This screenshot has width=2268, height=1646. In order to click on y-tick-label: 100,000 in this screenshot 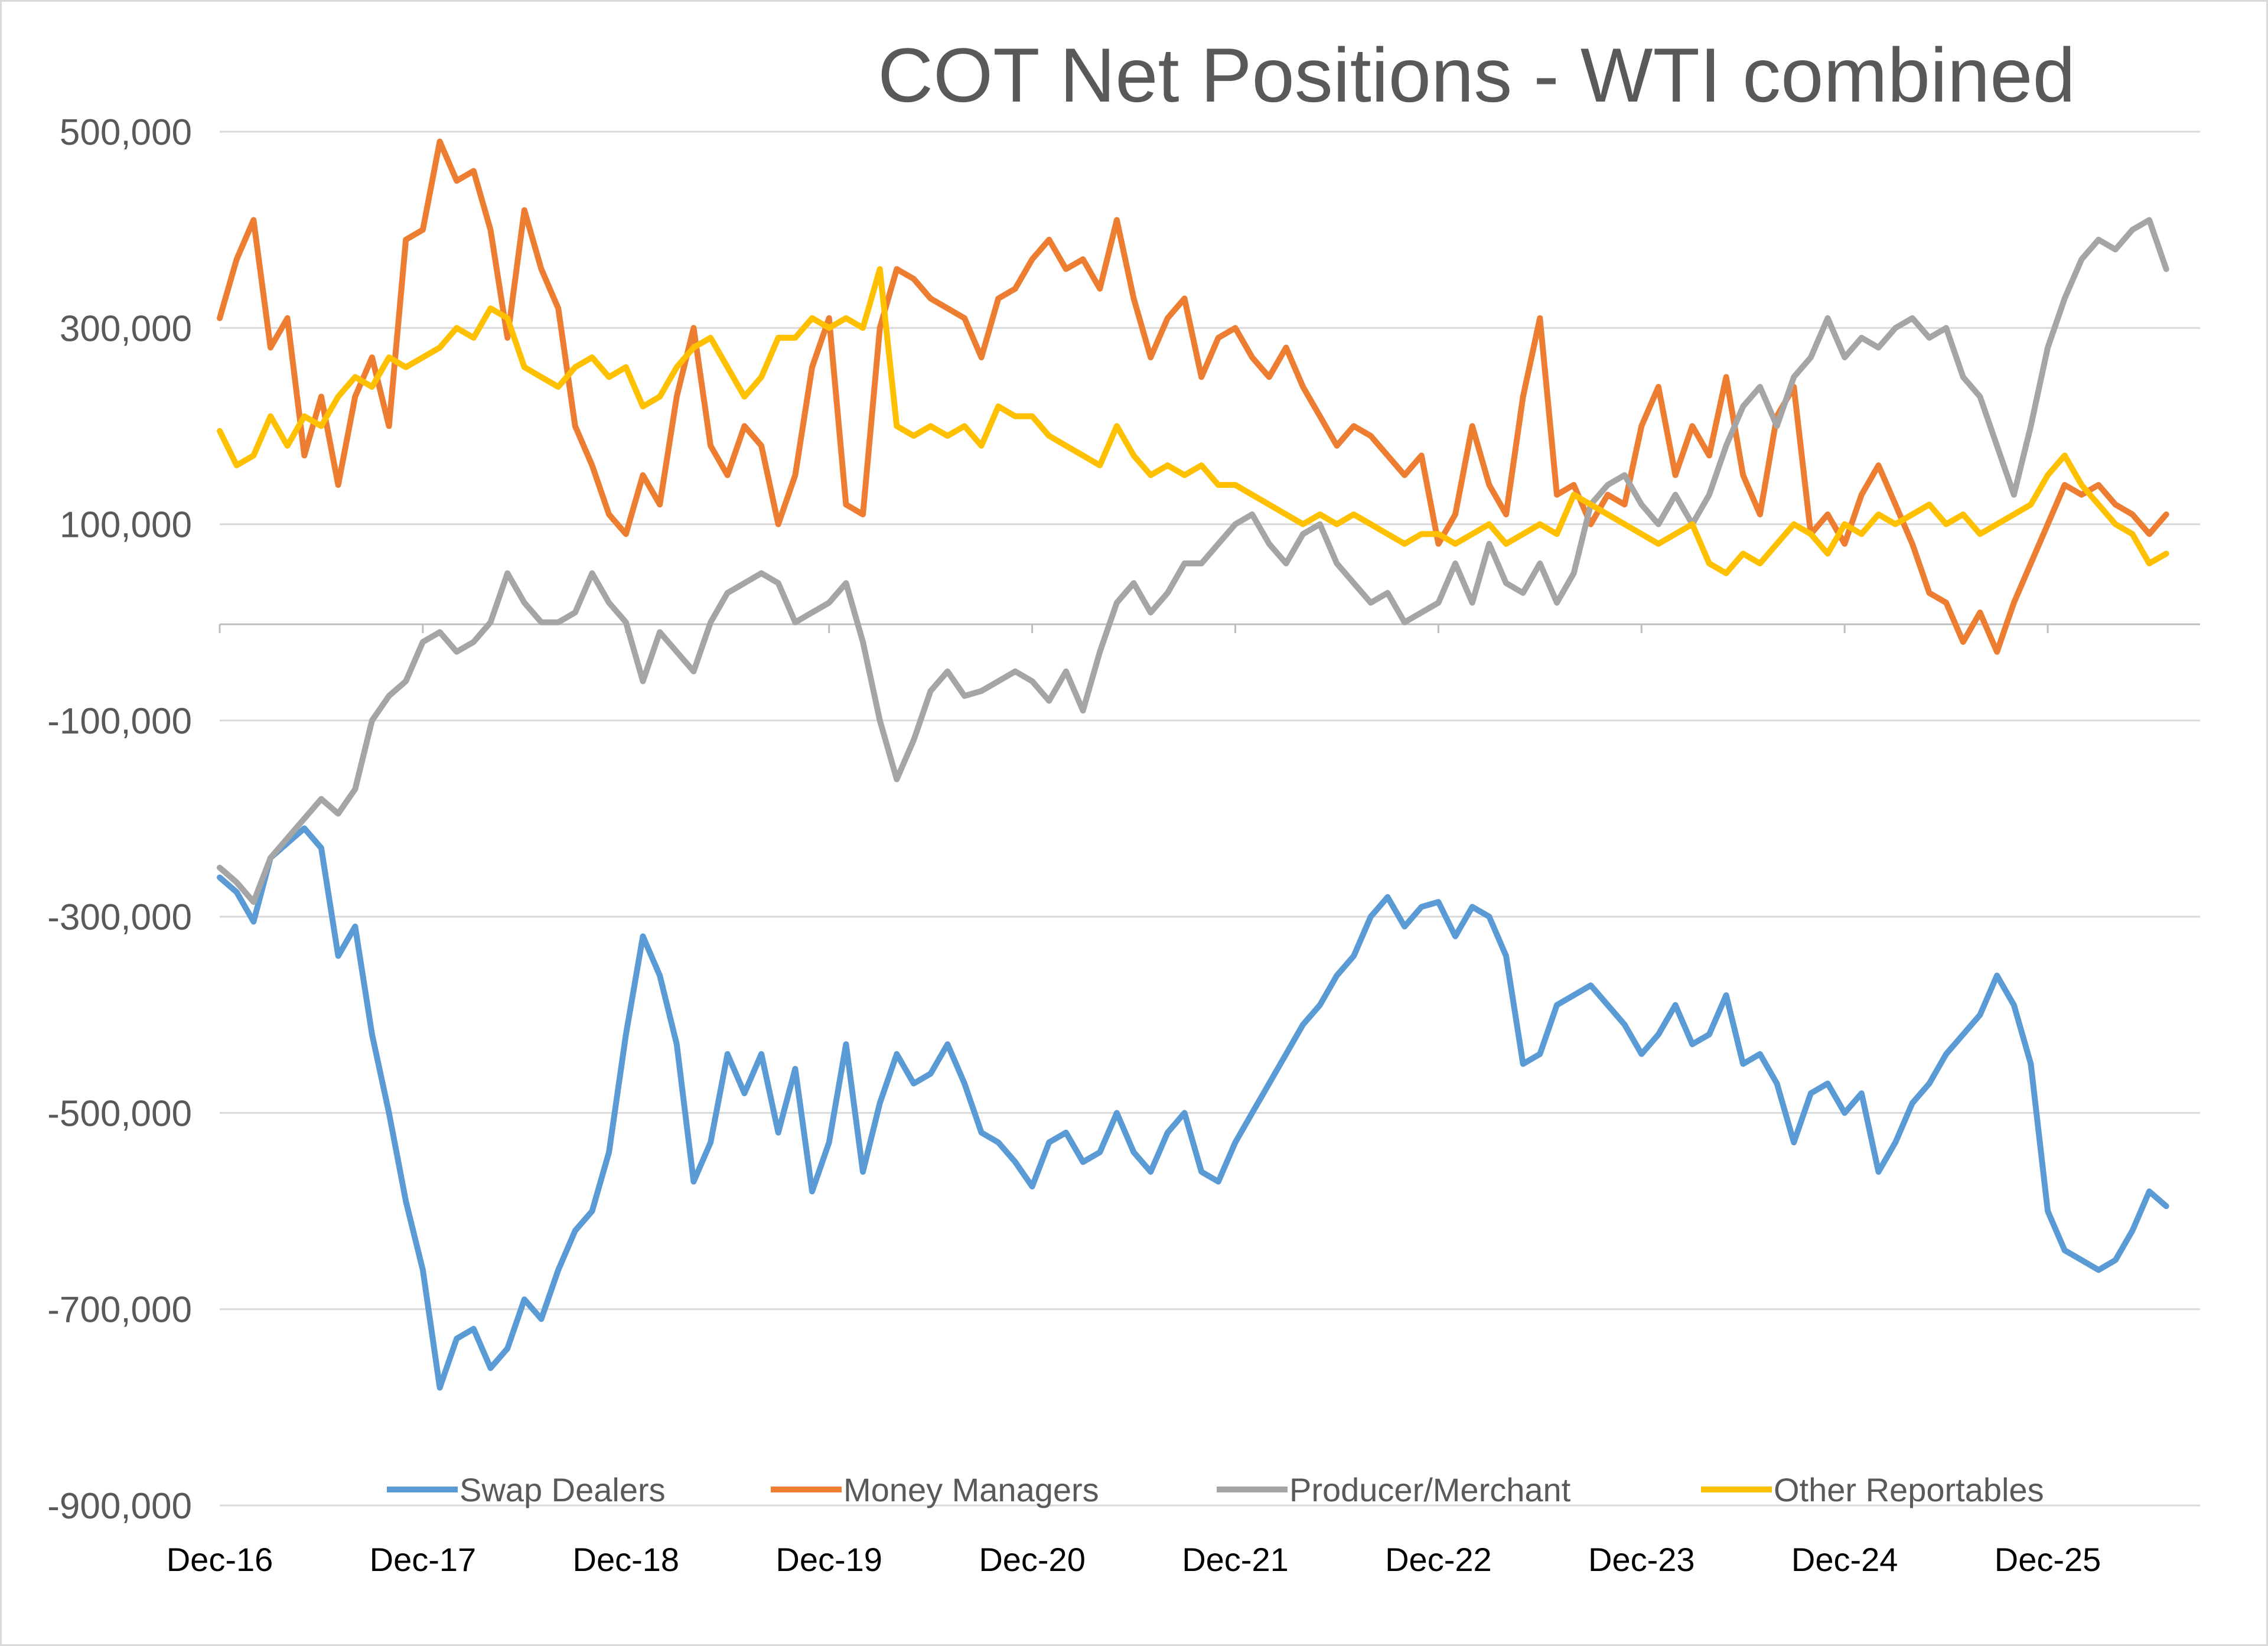, I will do `click(126, 525)`.